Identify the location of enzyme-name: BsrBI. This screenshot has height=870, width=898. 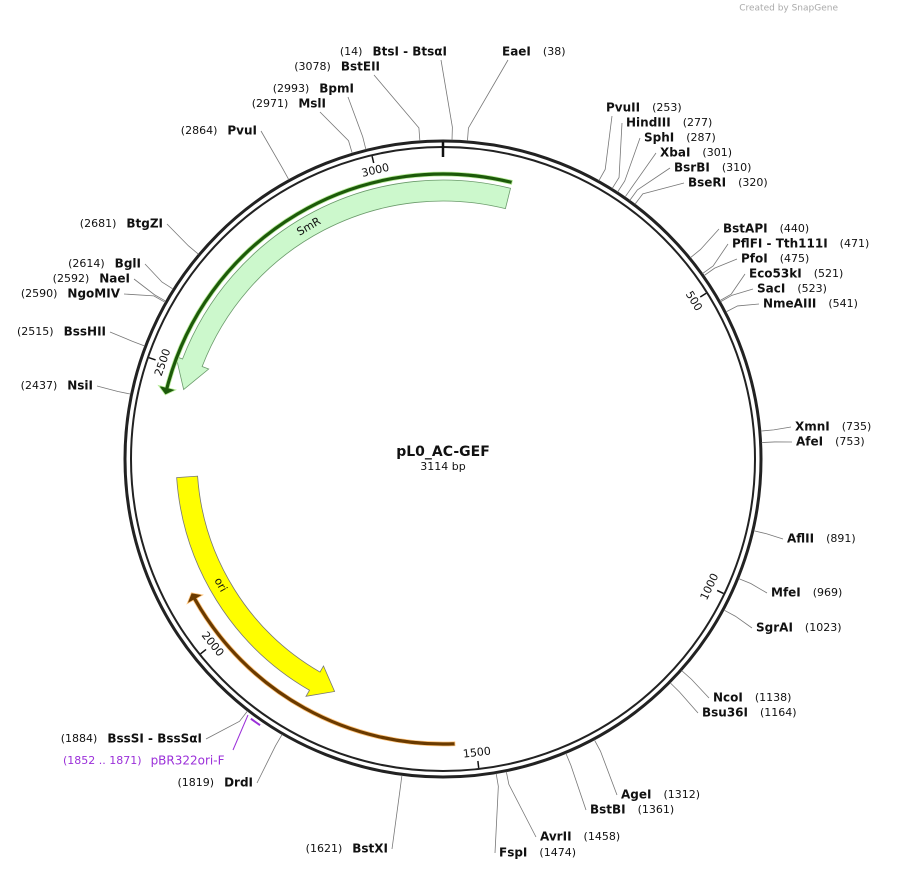
(692, 168).